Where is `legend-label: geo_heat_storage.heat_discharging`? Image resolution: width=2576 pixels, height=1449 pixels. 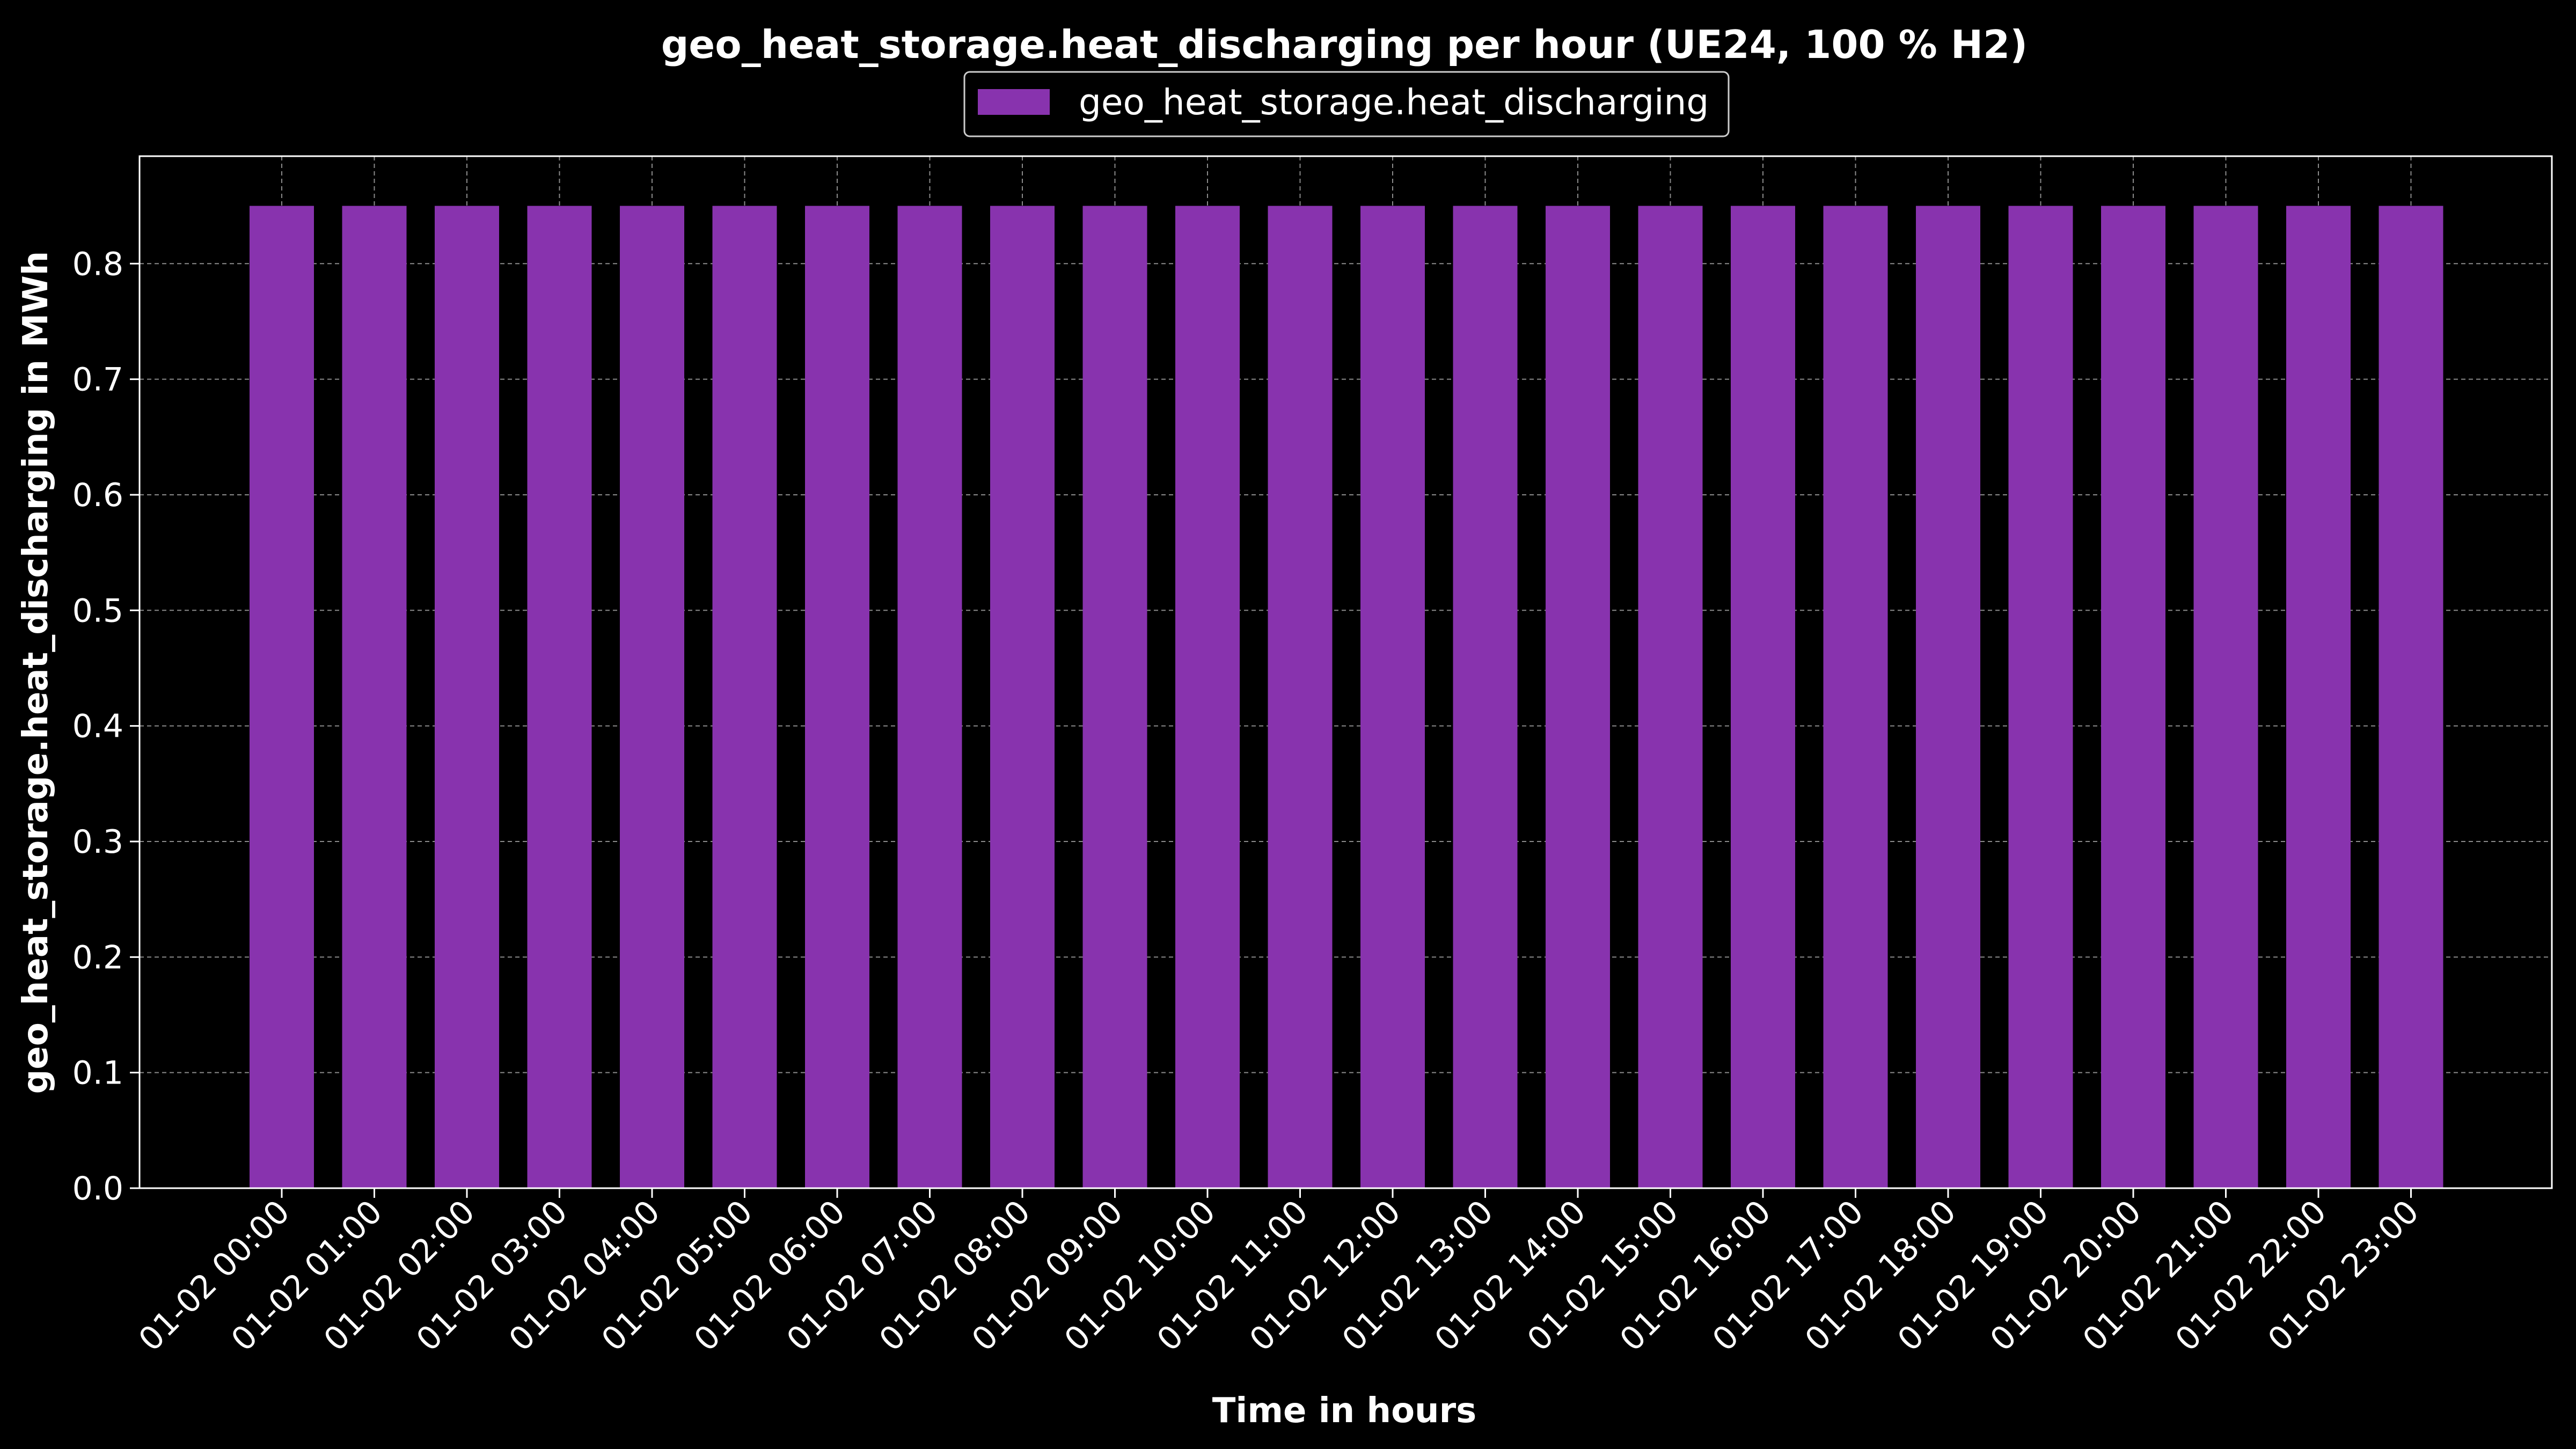
legend-label: geo_heat_storage.heat_discharging is located at coordinates (1394, 102).